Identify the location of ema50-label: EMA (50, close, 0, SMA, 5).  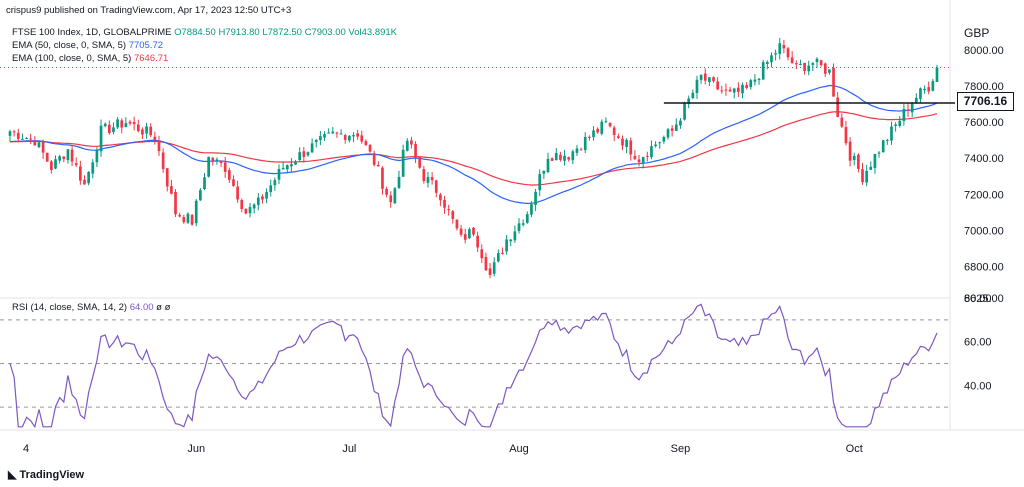
(69, 45).